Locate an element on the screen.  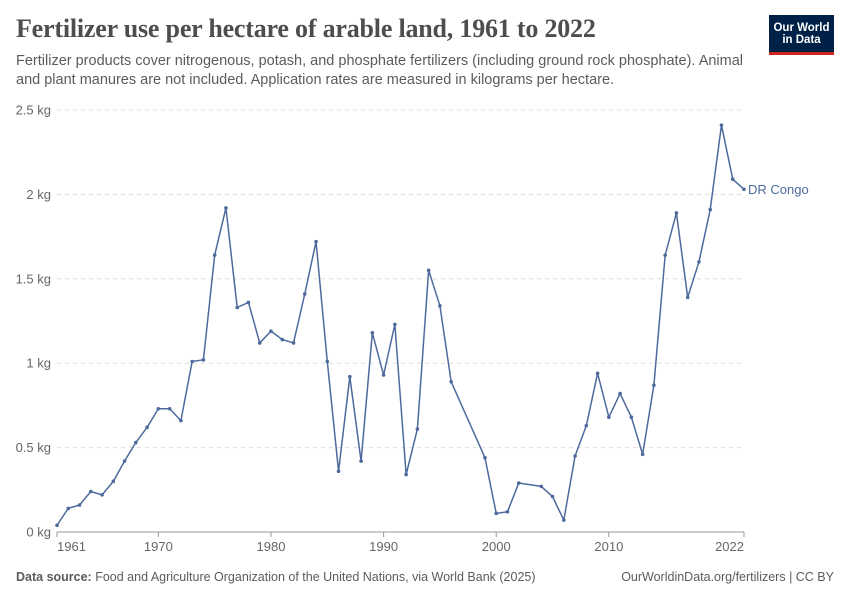
x-tick-label: 2022 is located at coordinates (729, 546).